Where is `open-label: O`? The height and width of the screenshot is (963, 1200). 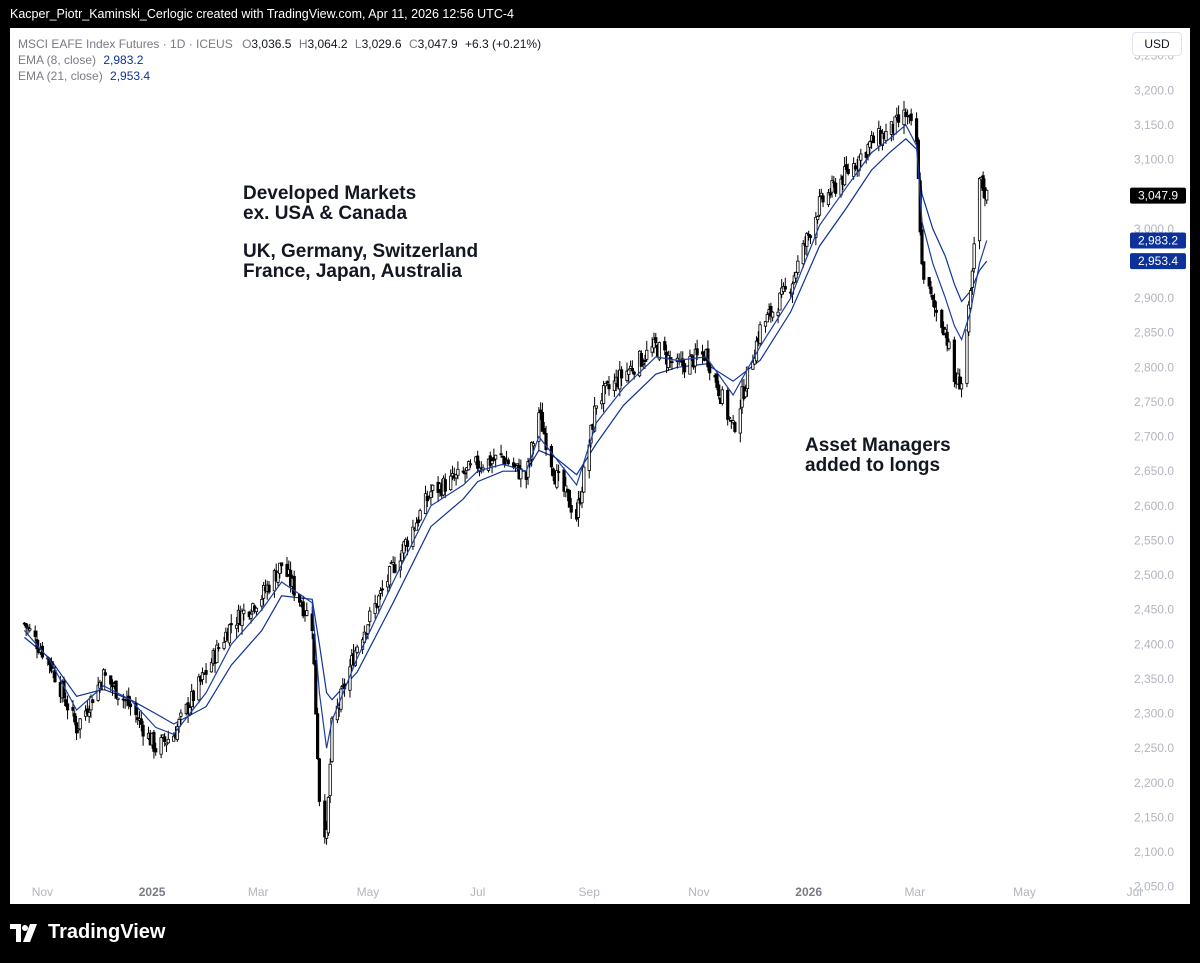
open-label: O is located at coordinates (247, 44).